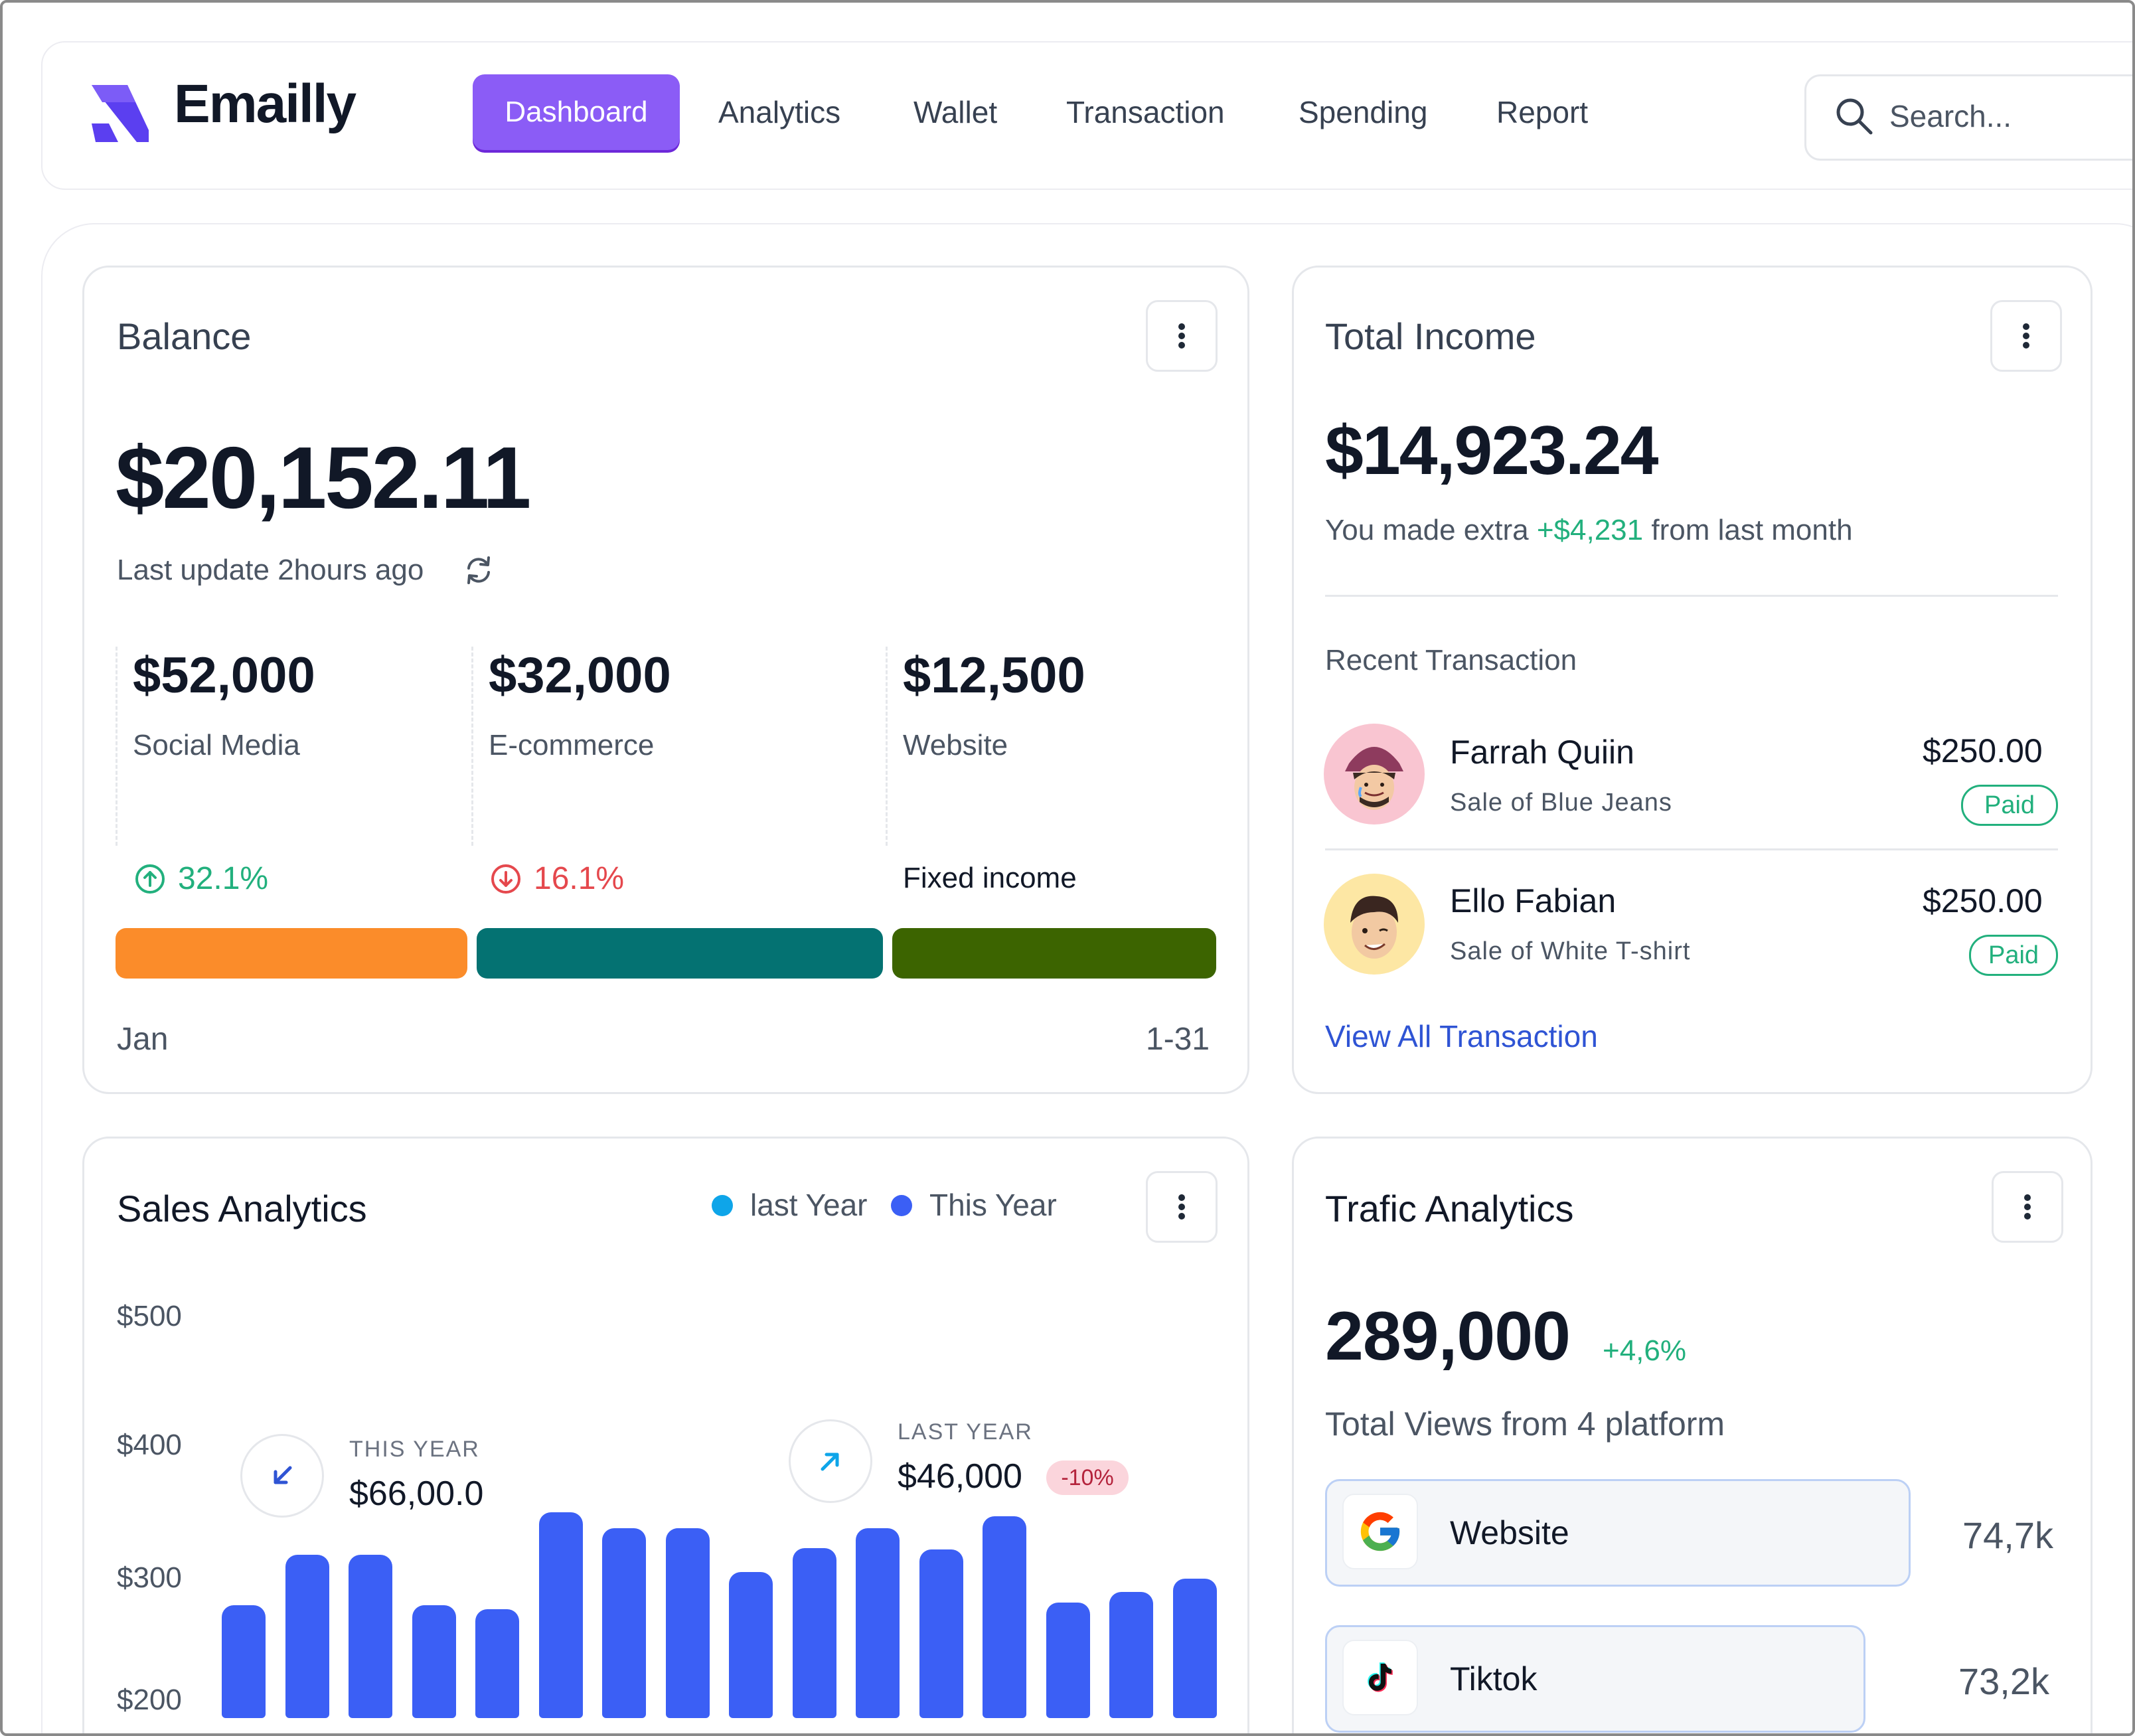 Image resolution: width=2135 pixels, height=1736 pixels. I want to click on website-bar, so click(1054, 953).